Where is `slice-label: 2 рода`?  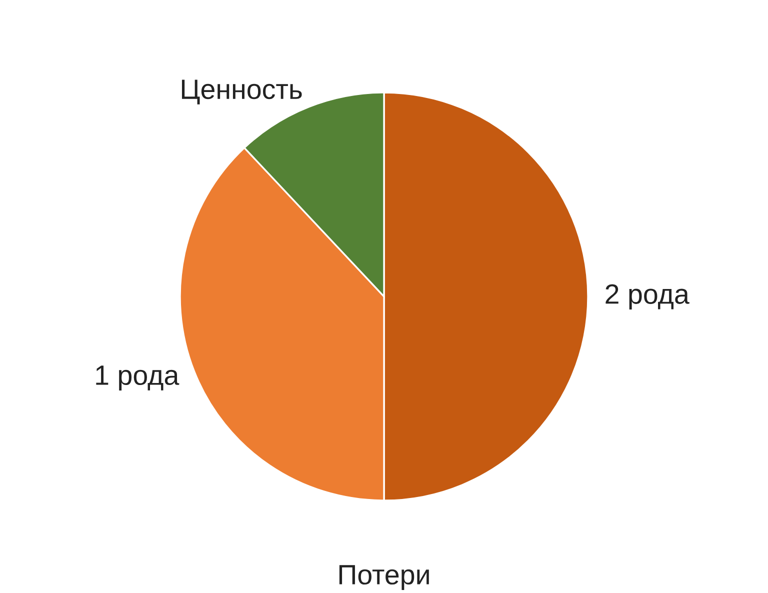 slice-label: 2 рода is located at coordinates (648, 297).